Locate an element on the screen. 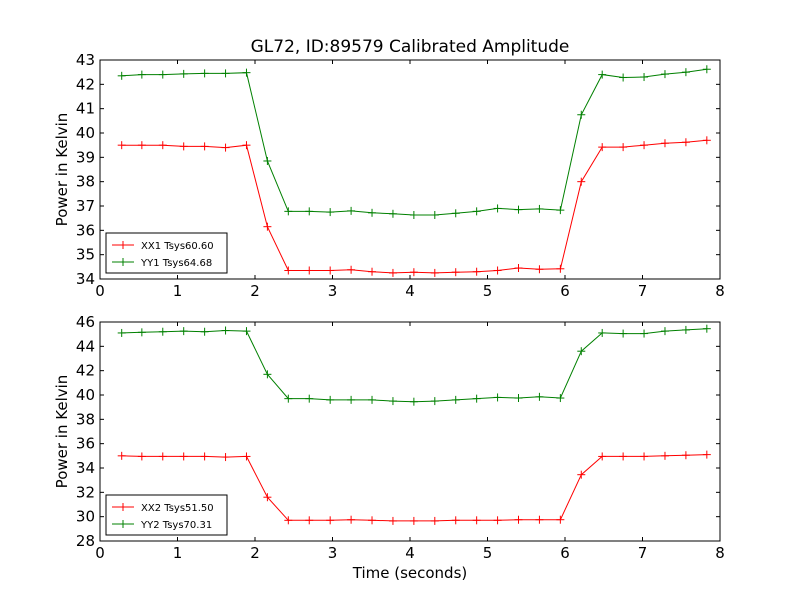  legend-item: YY1 Tsys64.68 is located at coordinates (162, 263).